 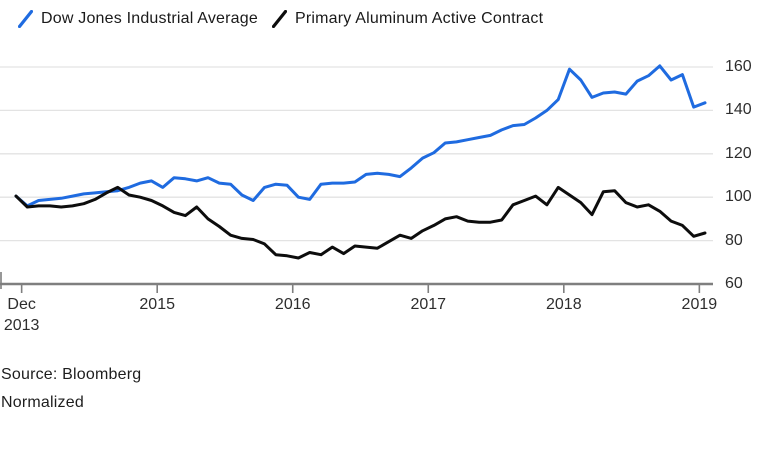 What do you see at coordinates (71, 374) in the screenshot?
I see `source-text: Source: Bloomberg` at bounding box center [71, 374].